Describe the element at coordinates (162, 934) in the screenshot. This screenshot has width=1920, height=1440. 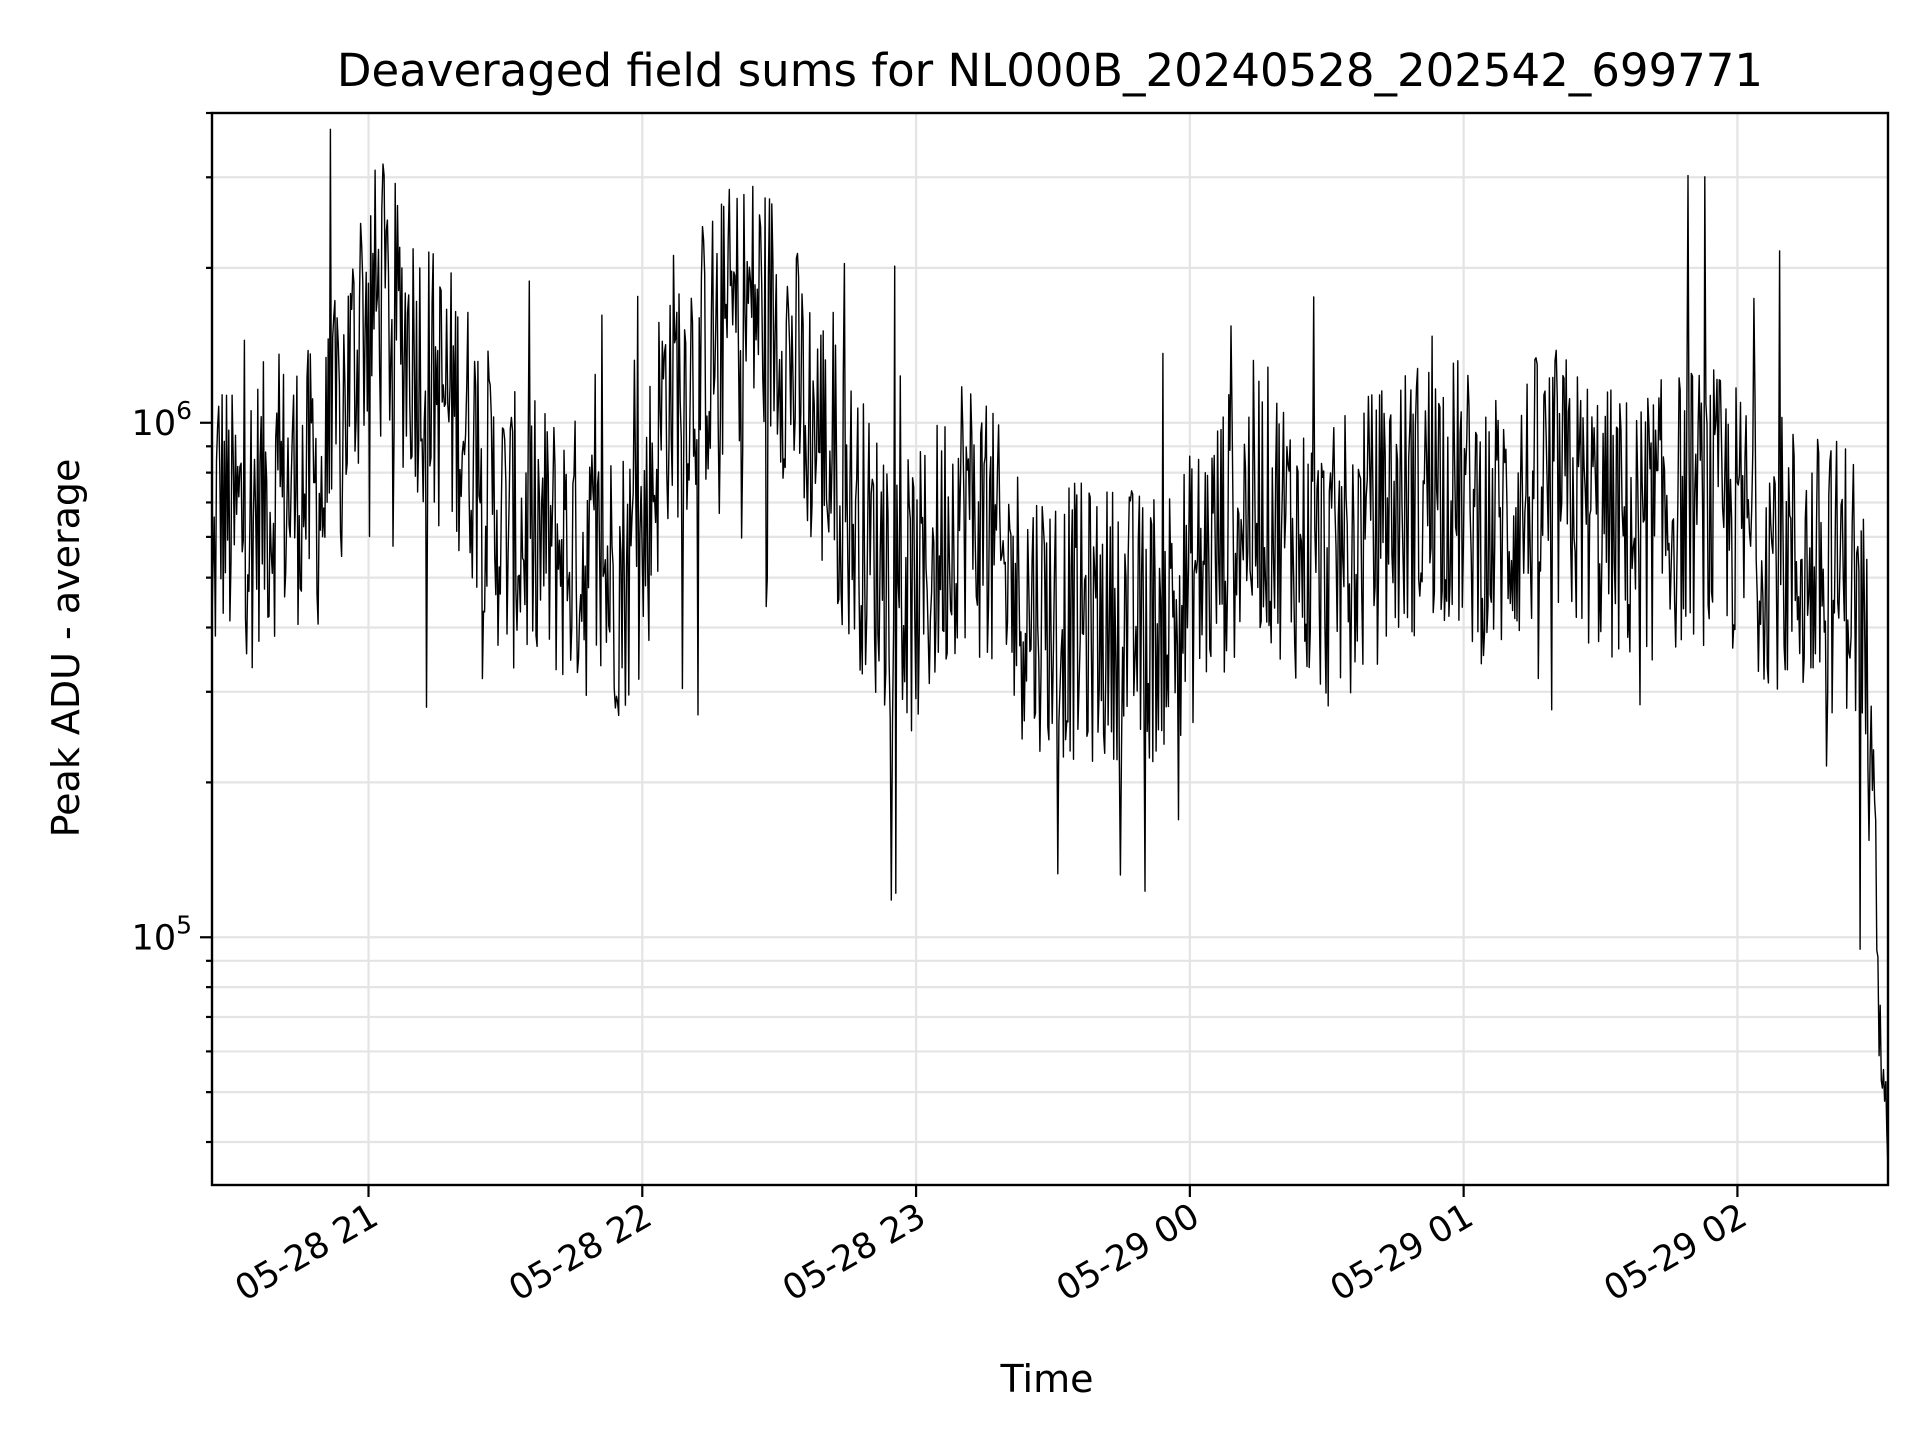
I see `y-tick-label: 10⁵` at that location.